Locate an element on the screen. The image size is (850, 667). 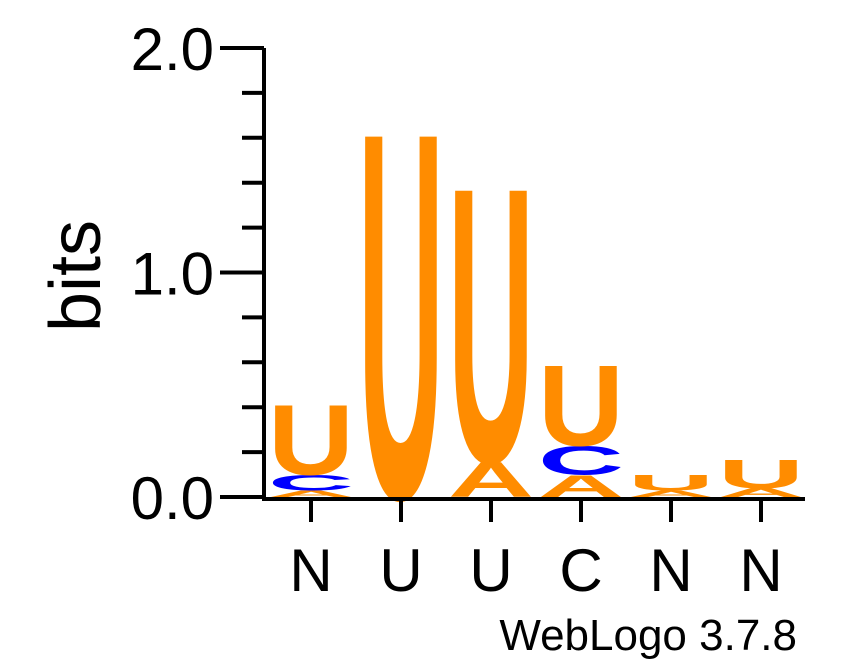
y-tick-label: 2.0 is located at coordinates (172, 49).